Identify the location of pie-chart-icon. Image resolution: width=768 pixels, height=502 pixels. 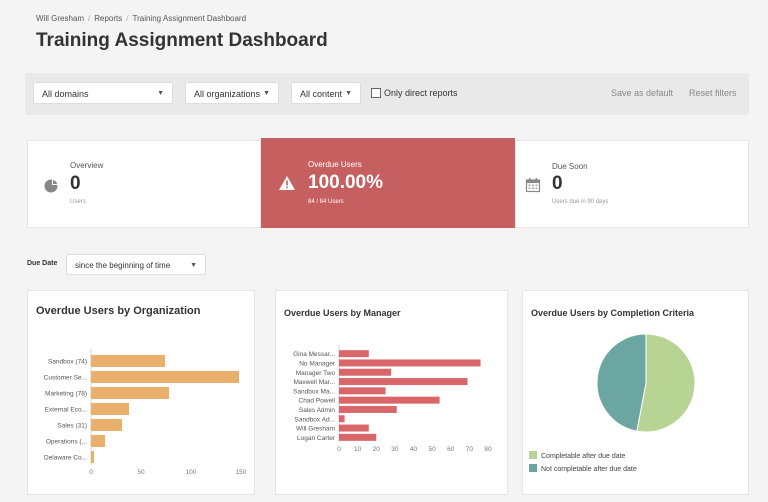
(51, 186).